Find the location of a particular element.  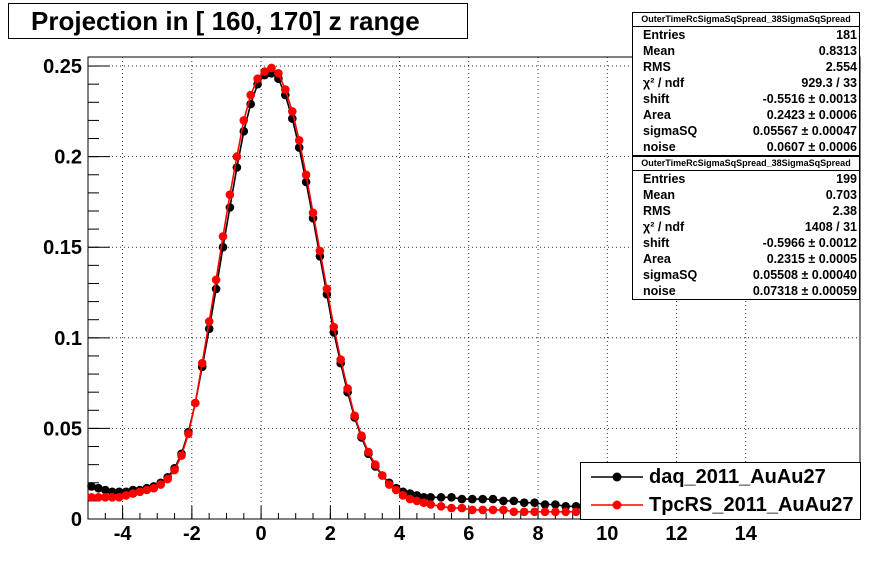

x-tick-label: 8 is located at coordinates (537, 534).